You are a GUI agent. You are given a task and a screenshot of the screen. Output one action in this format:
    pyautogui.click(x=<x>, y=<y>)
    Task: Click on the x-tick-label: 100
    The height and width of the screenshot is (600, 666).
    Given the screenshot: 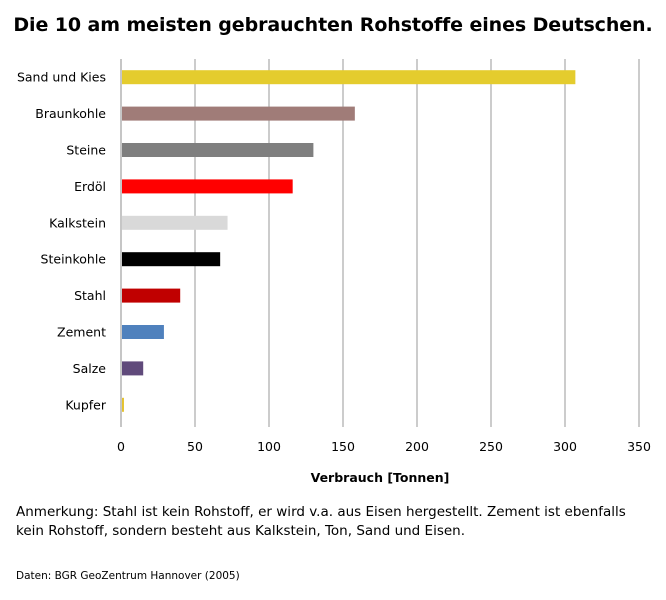 What is the action you would take?
    pyautogui.click(x=269, y=446)
    